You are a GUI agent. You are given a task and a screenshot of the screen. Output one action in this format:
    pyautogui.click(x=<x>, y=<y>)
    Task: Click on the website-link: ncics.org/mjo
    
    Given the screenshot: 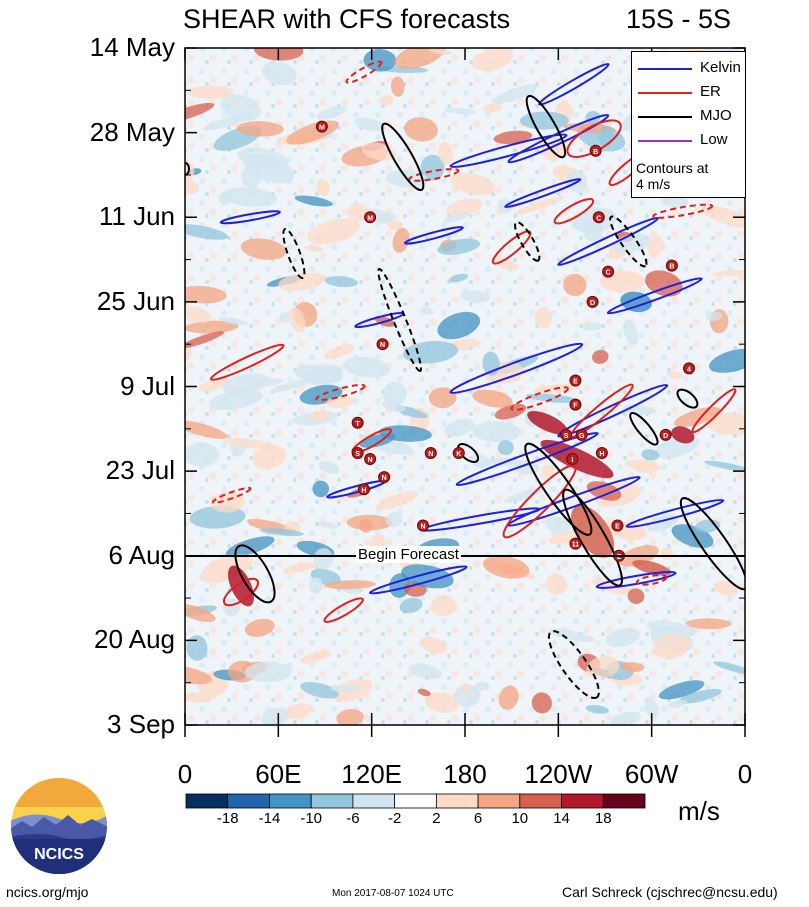 What is the action you would take?
    pyautogui.click(x=47, y=892)
    